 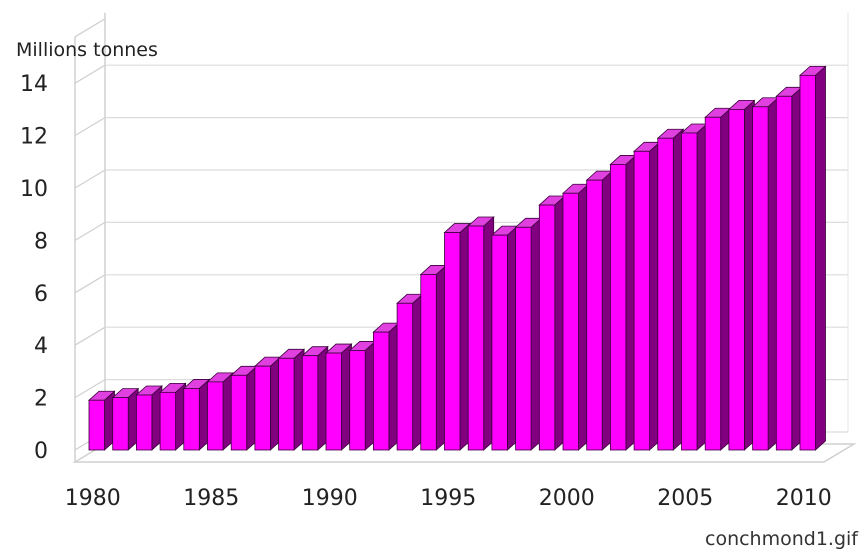 I want to click on x-tick-label: 1980, so click(x=93, y=498).